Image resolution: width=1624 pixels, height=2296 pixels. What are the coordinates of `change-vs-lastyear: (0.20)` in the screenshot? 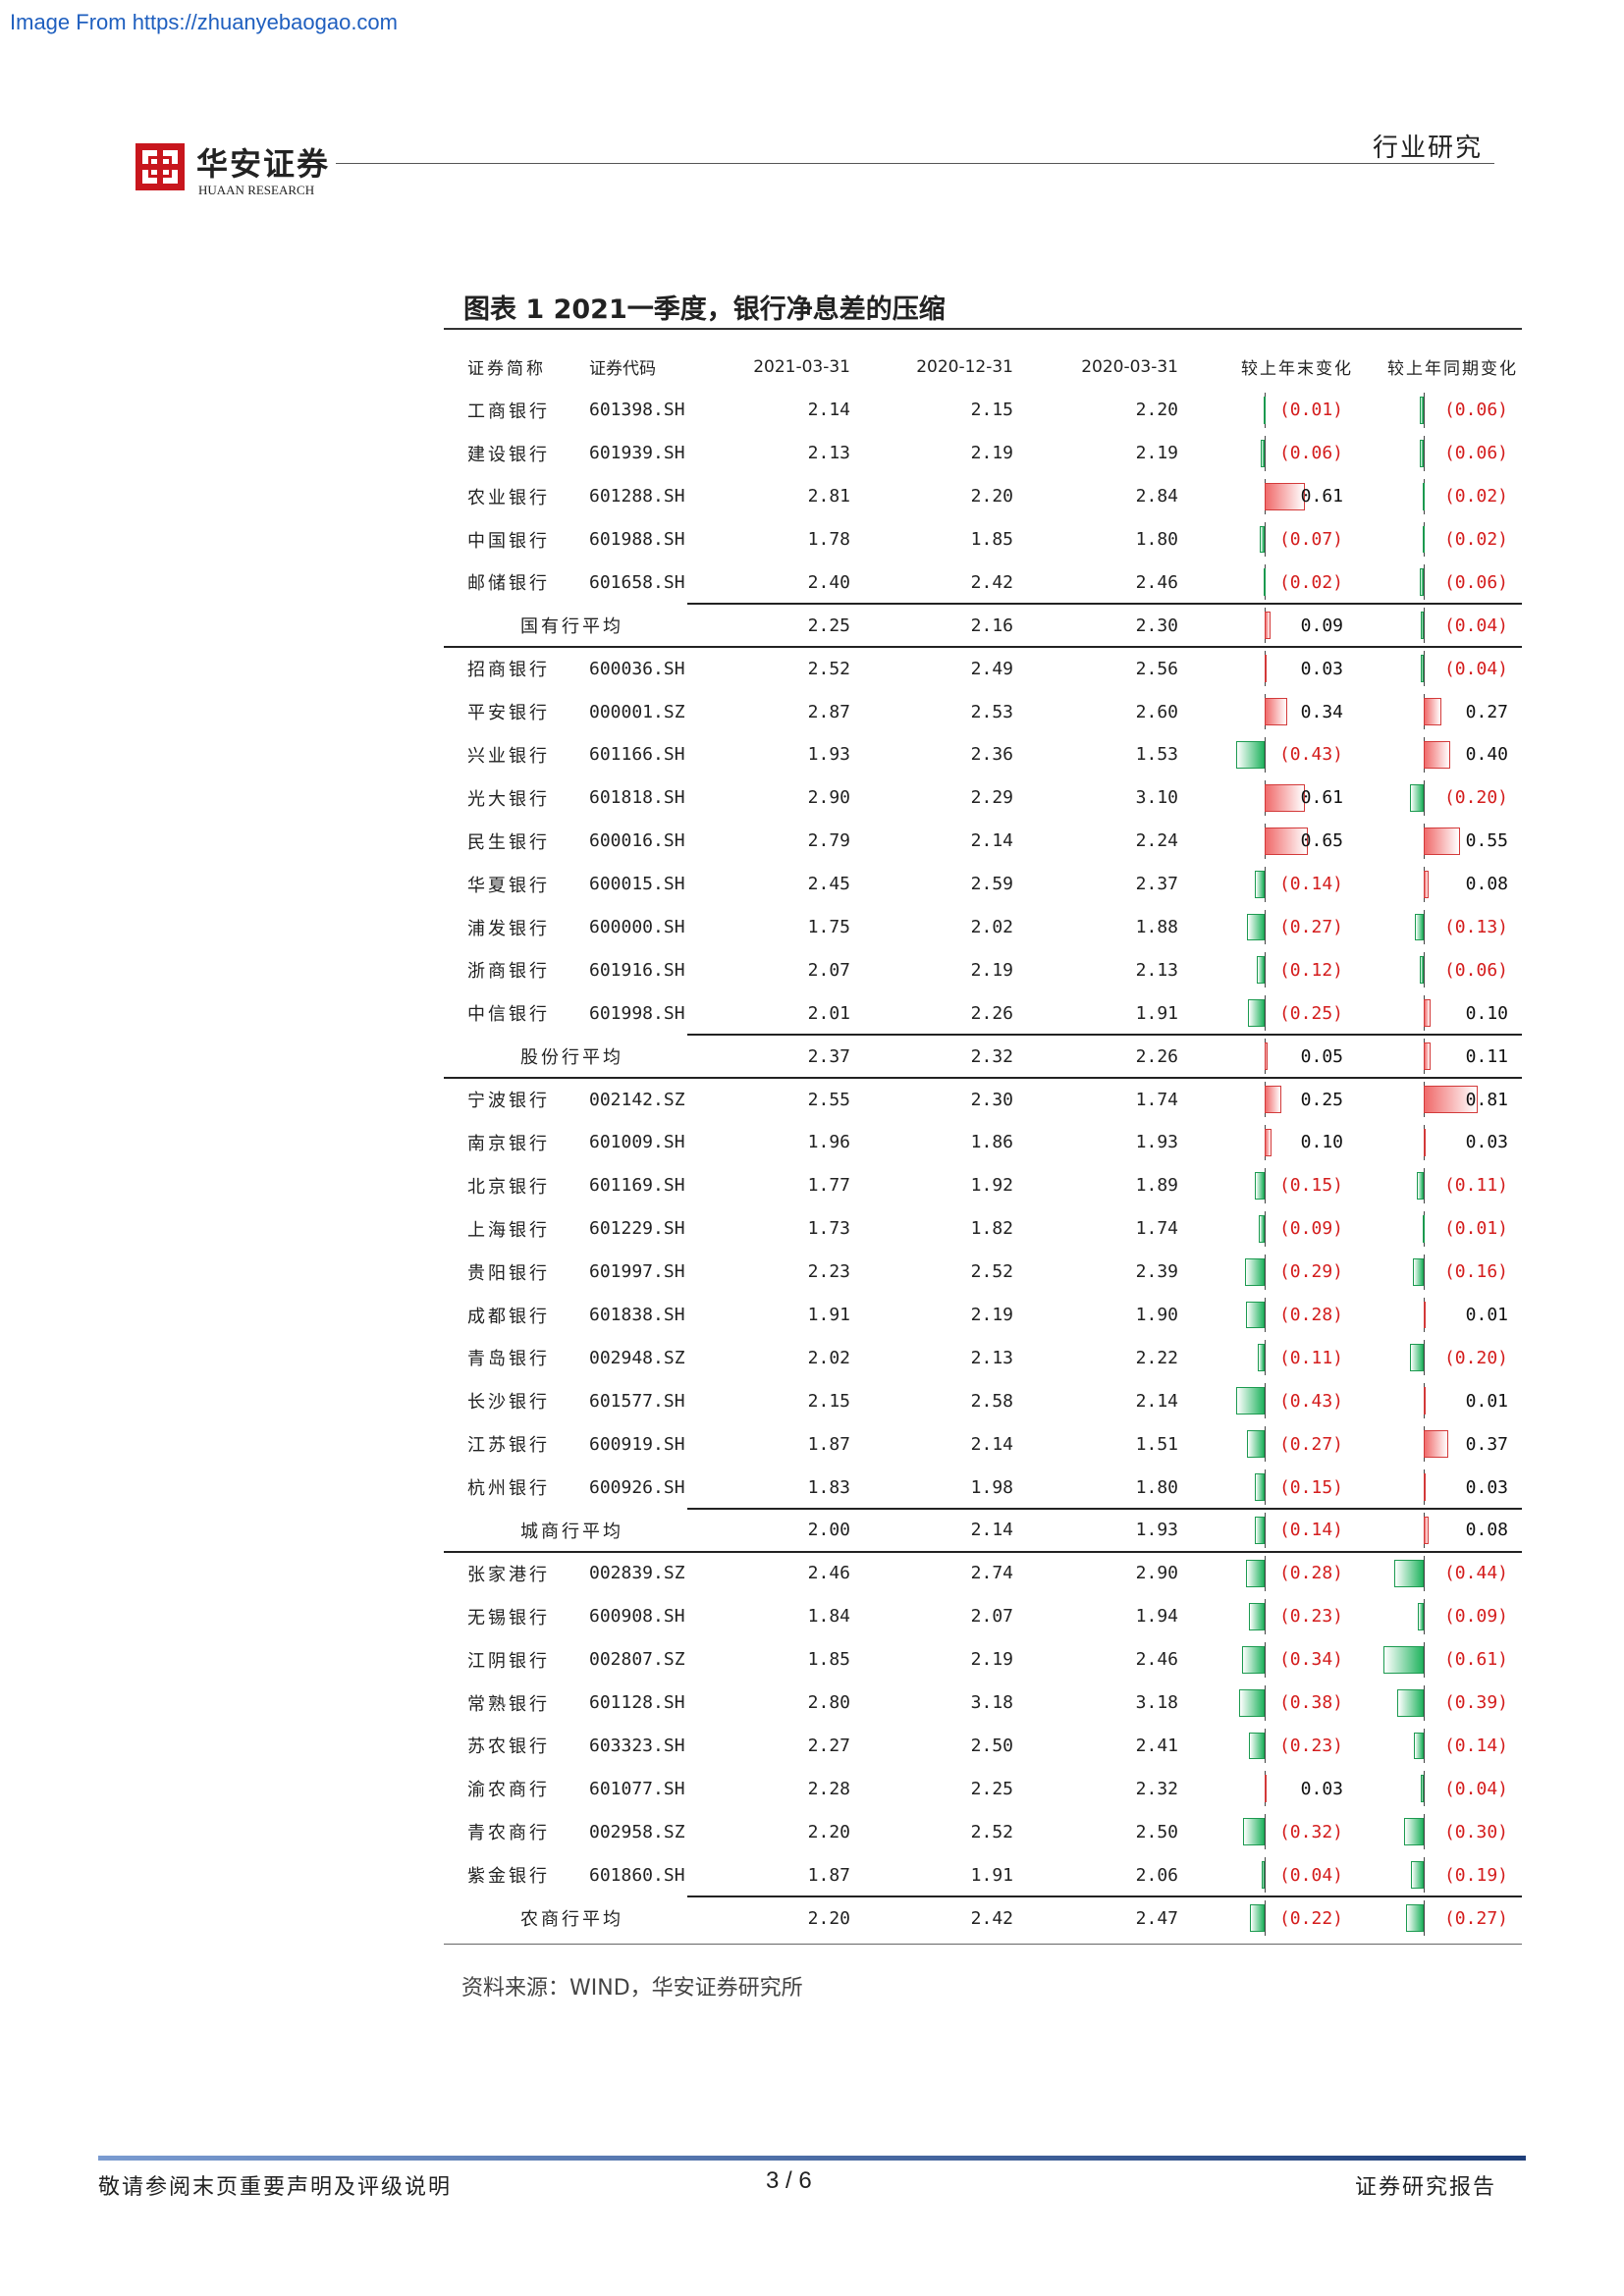 It's located at (1435, 1357).